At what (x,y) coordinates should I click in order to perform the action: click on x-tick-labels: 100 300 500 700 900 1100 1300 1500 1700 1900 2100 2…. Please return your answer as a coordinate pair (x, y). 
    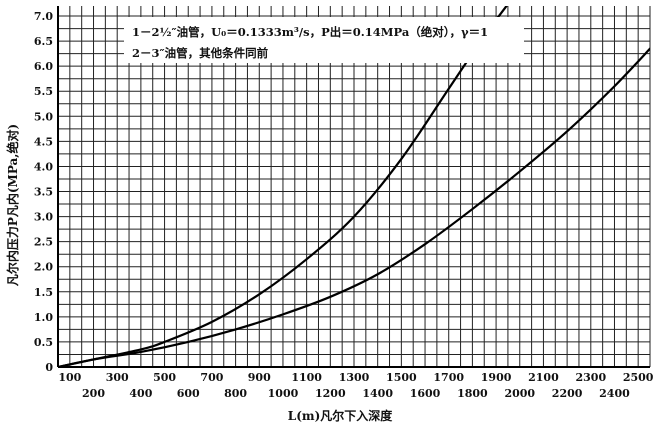
    Looking at the image, I should click on (355, 385).